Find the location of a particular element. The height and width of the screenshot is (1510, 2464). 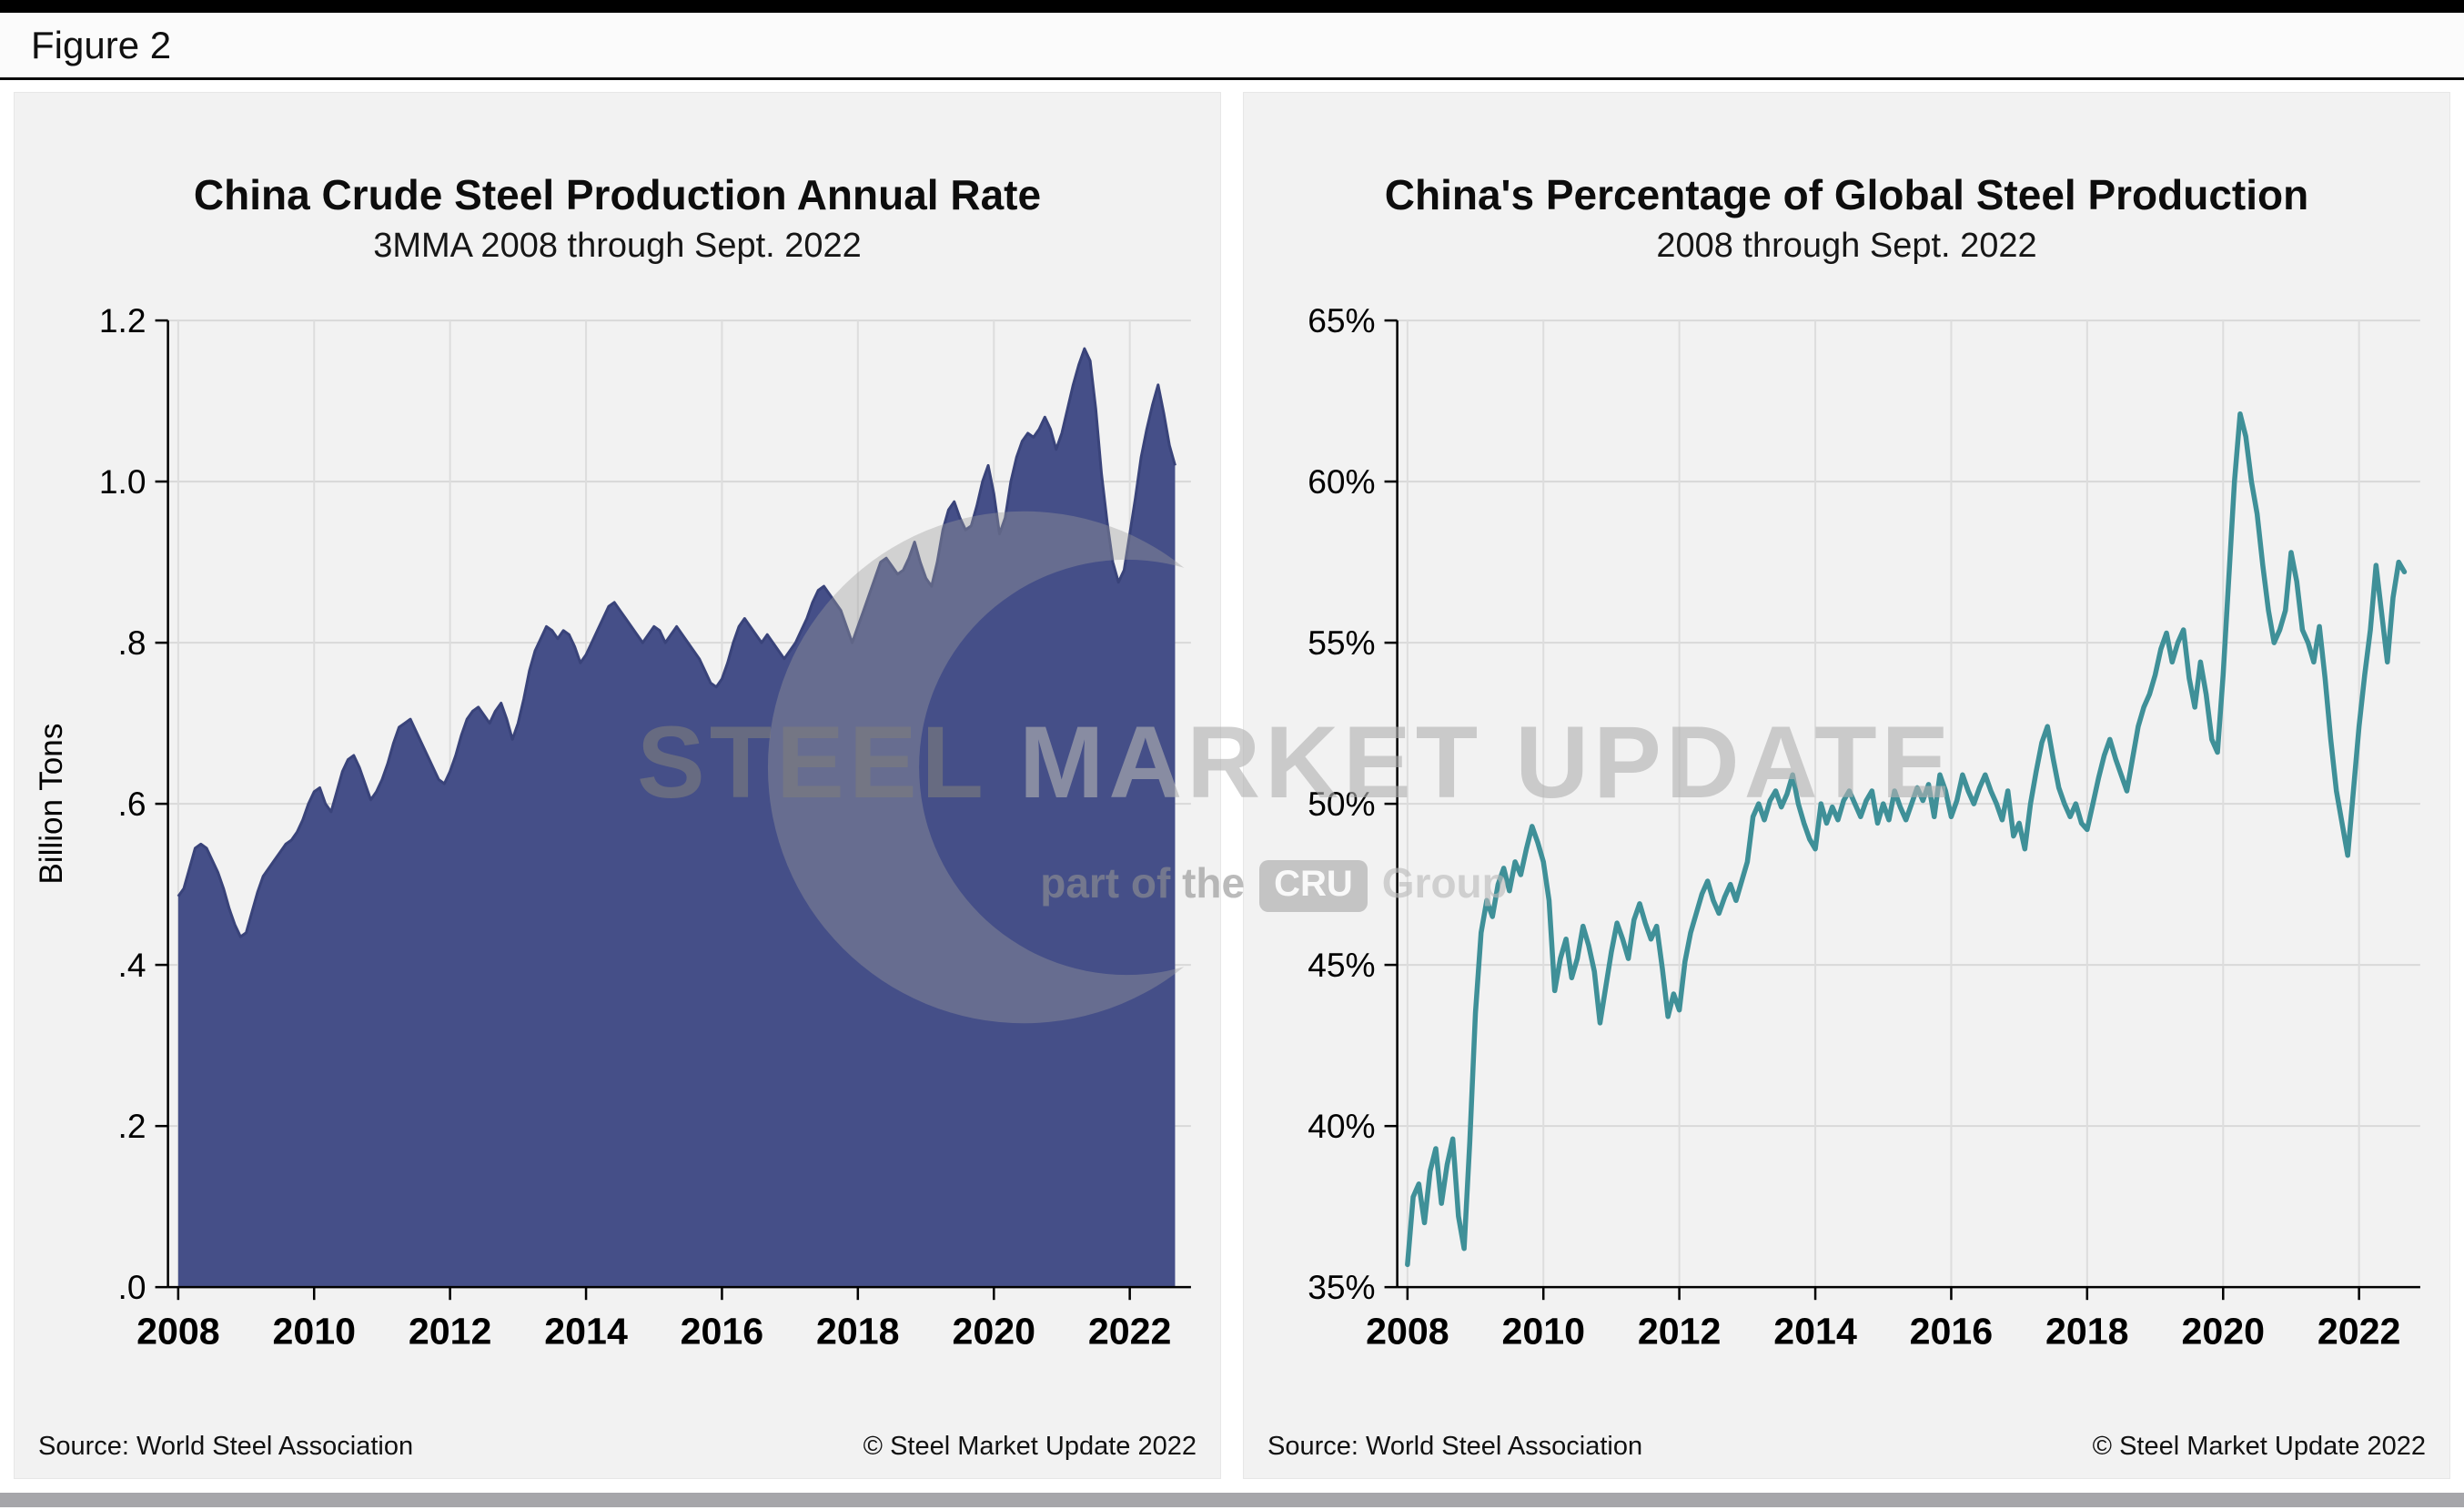

right-source-note: Source: World Steel Association is located at coordinates (1455, 1446).